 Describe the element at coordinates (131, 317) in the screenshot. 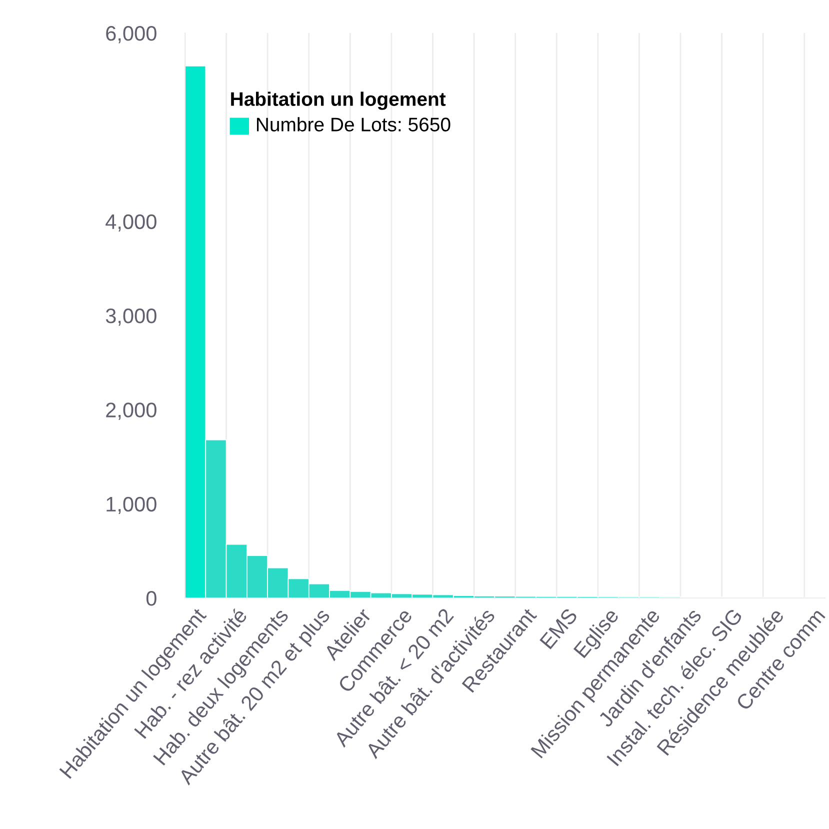

I see `y-tick-label: 3,000` at that location.